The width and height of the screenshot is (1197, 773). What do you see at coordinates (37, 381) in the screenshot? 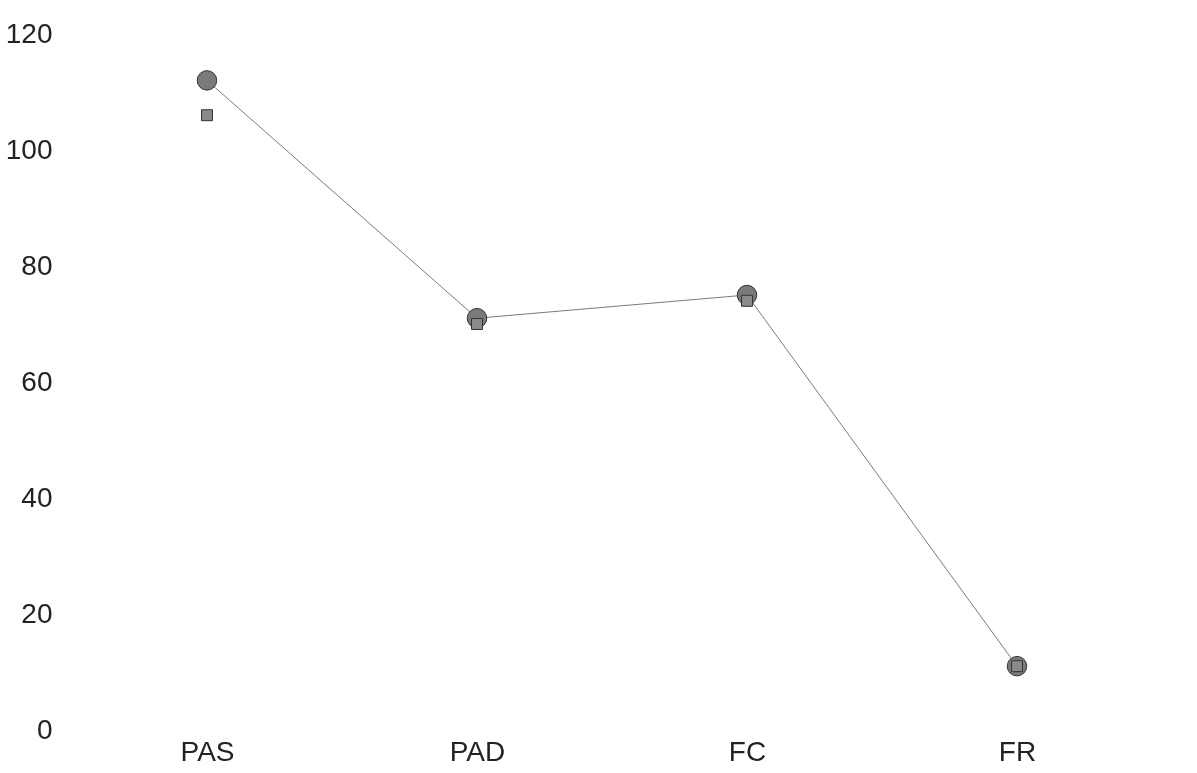
I see `y-tick-label: 60` at bounding box center [37, 381].